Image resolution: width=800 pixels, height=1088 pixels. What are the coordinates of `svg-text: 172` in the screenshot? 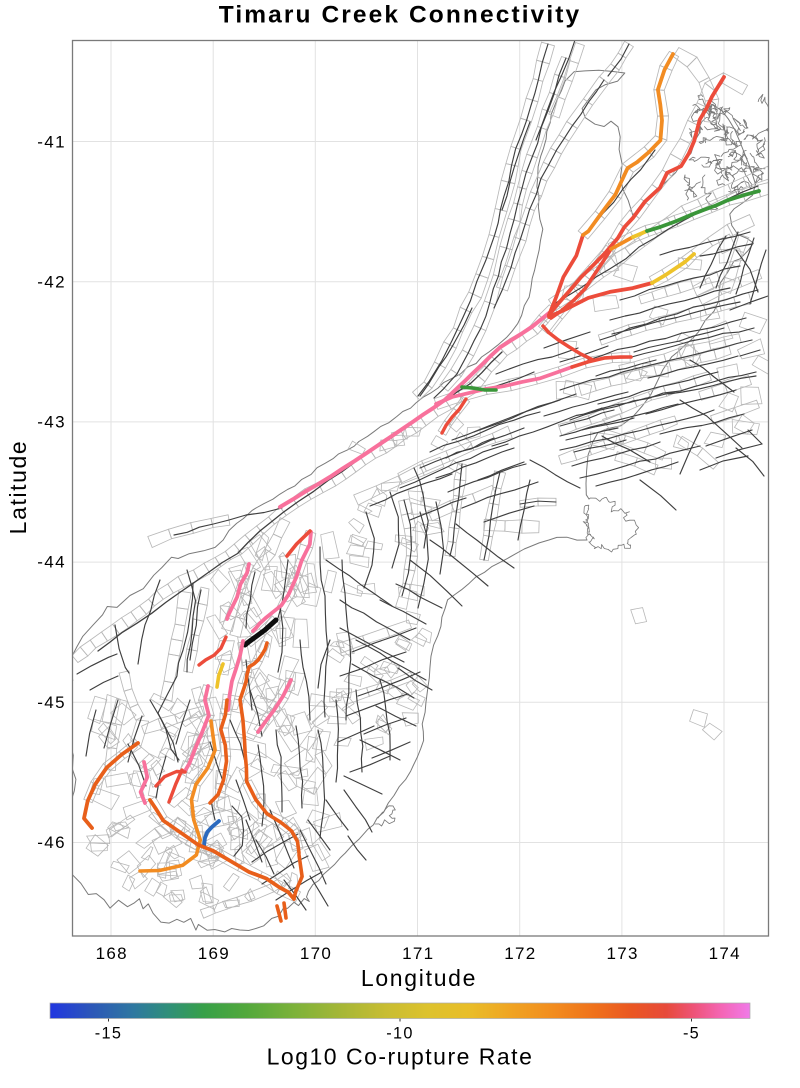 It's located at (520, 953).